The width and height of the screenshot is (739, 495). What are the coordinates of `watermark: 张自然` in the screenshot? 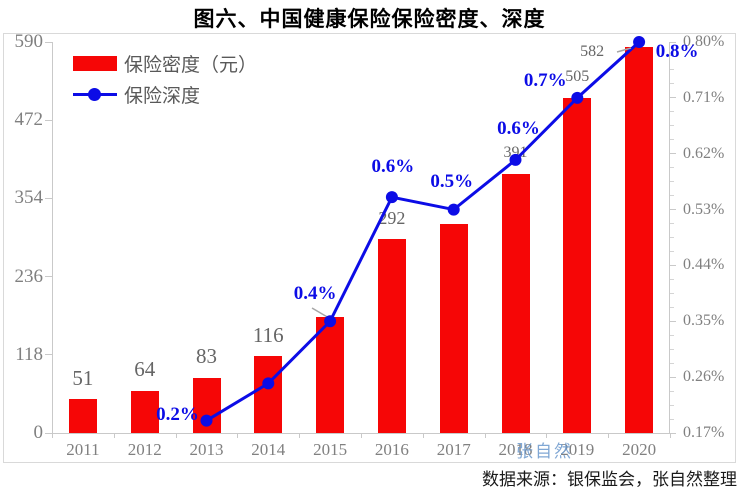 It's located at (544, 451).